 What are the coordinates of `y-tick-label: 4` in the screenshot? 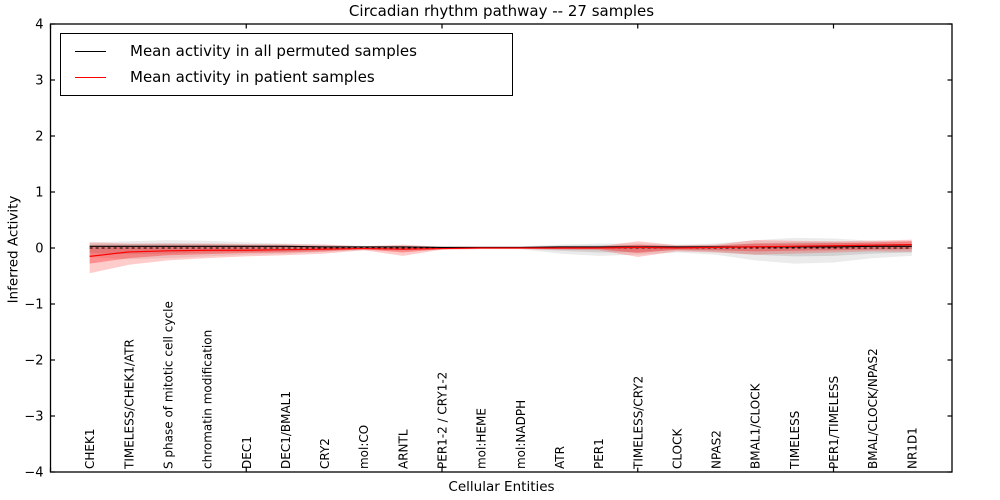 It's located at (39, 25).